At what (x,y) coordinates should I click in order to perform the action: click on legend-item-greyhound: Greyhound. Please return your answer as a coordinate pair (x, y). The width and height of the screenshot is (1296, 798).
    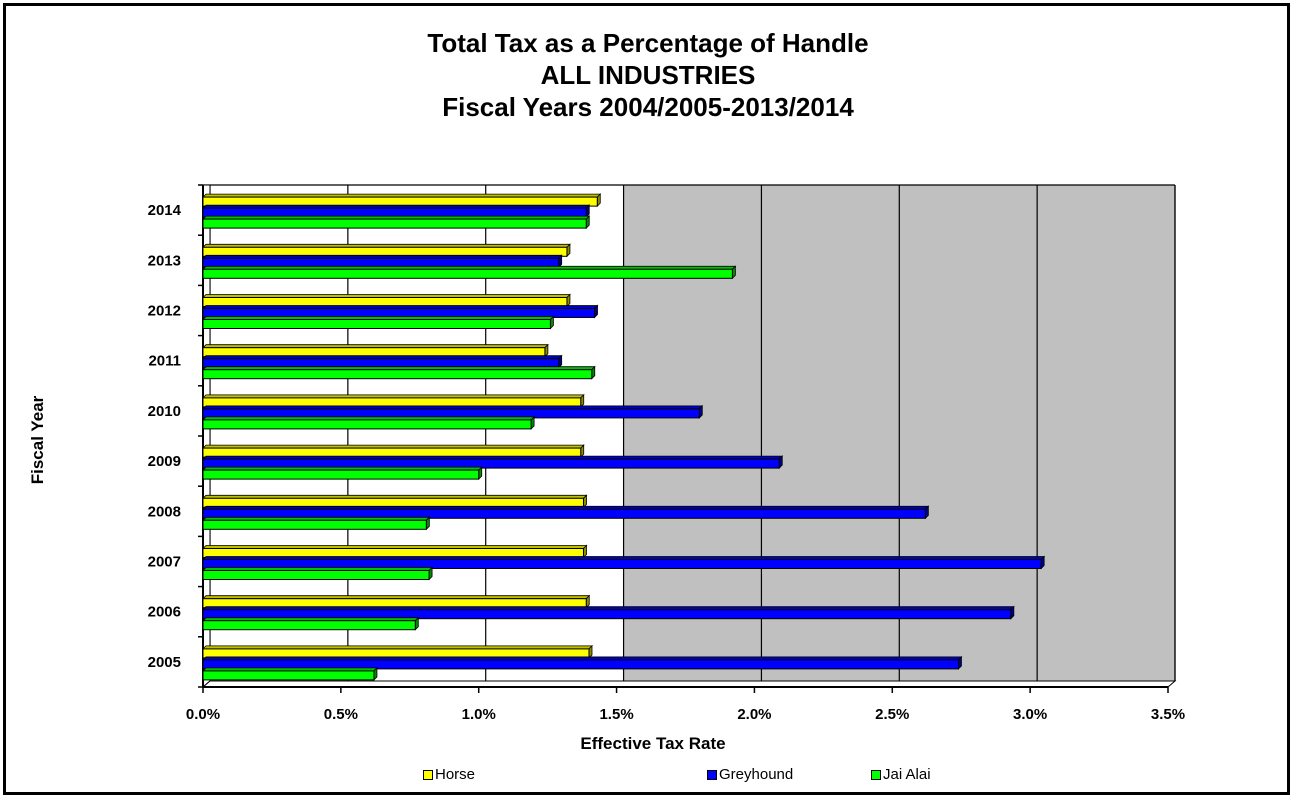
    Looking at the image, I should click on (750, 774).